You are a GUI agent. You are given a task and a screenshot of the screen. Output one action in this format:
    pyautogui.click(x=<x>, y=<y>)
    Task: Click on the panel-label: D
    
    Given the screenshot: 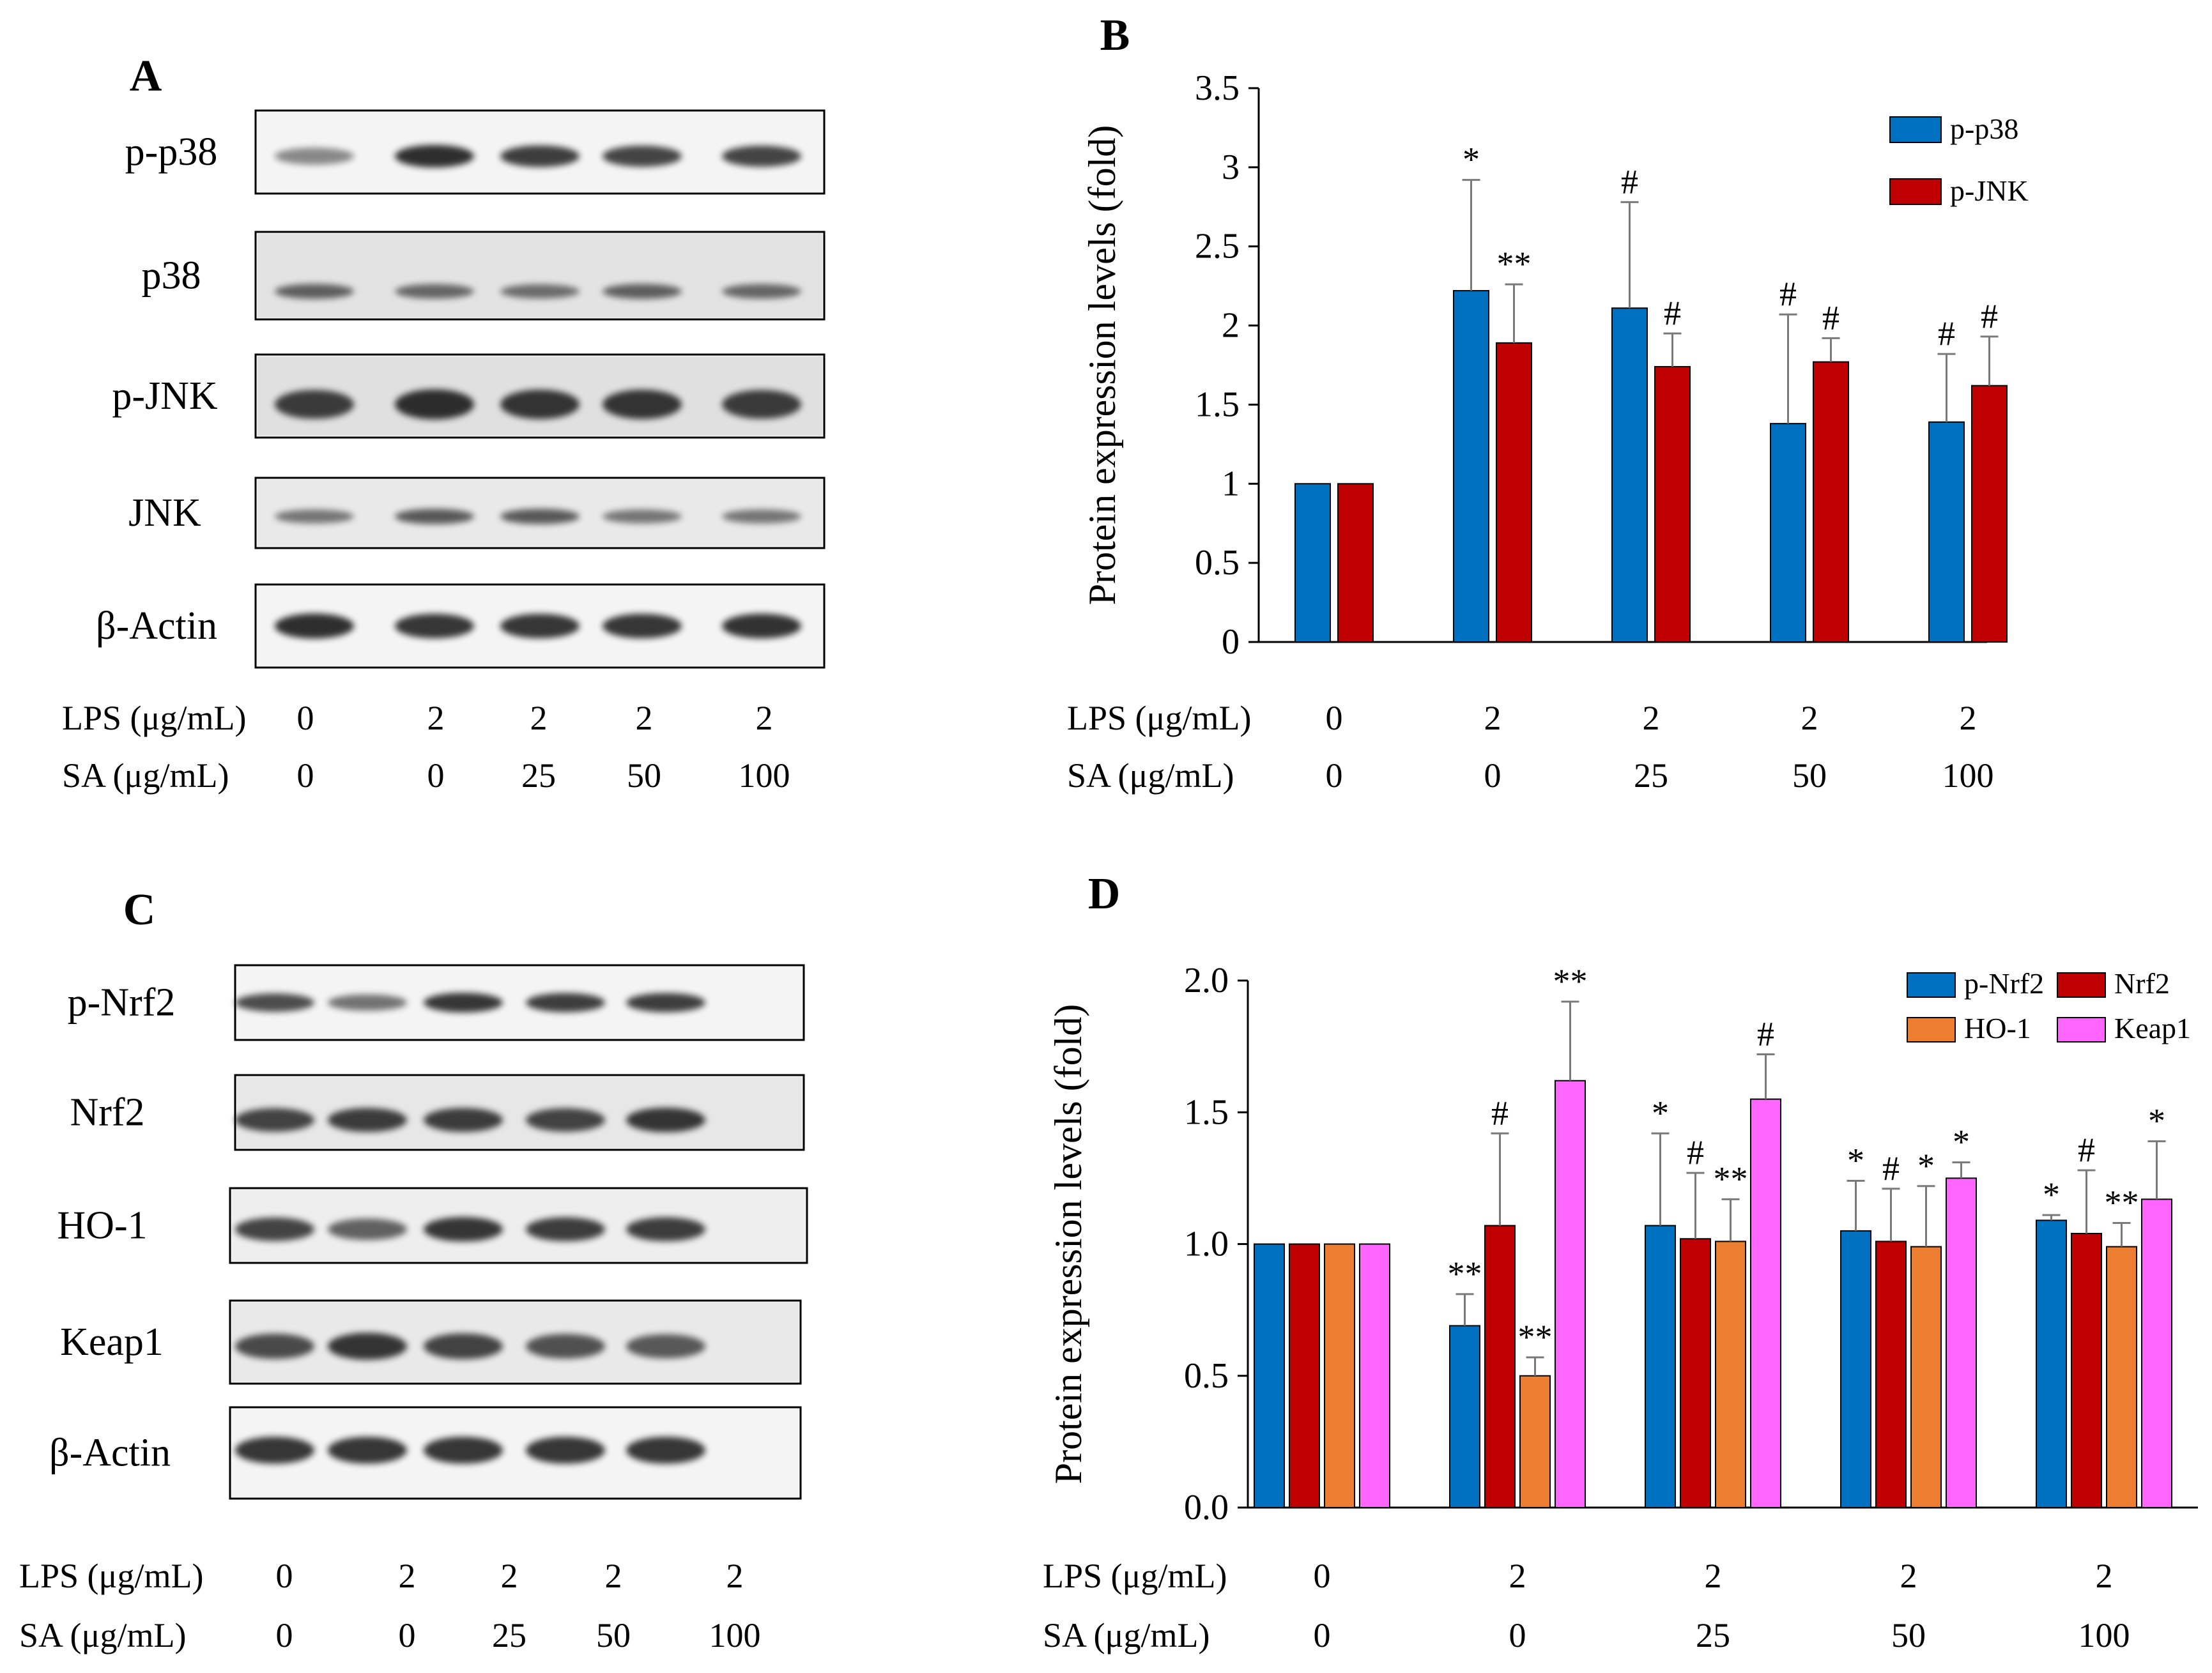 What is the action you would take?
    pyautogui.click(x=1104, y=894)
    